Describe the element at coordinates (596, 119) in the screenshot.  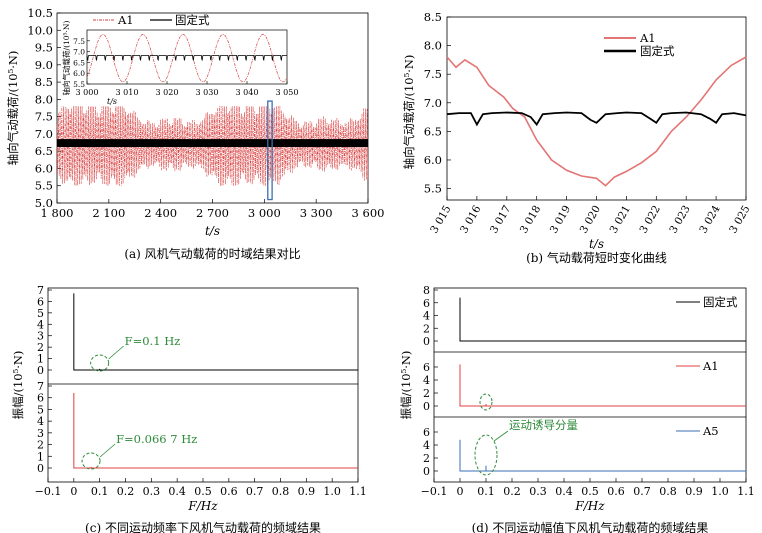
I see `chart-b-series-fixed` at that location.